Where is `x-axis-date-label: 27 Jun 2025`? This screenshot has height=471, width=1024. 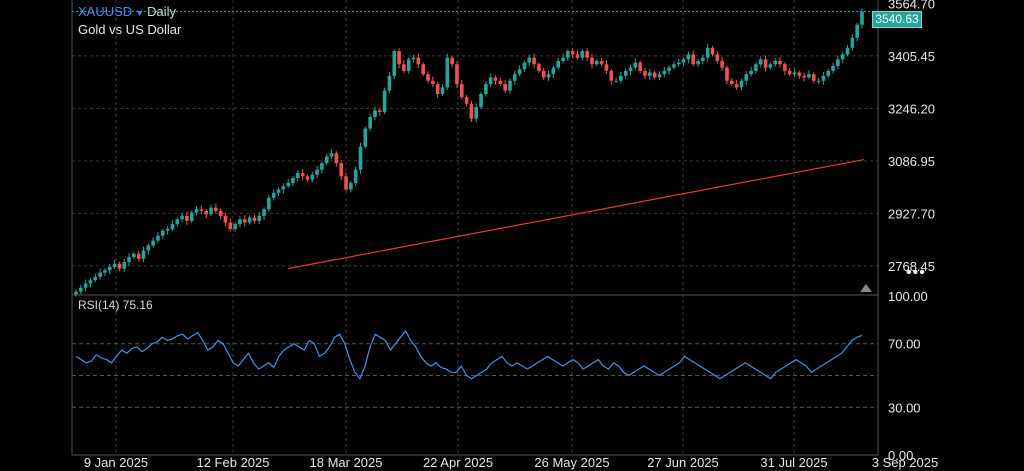
x-axis-date-label: 27 Jun 2025 is located at coordinates (683, 462).